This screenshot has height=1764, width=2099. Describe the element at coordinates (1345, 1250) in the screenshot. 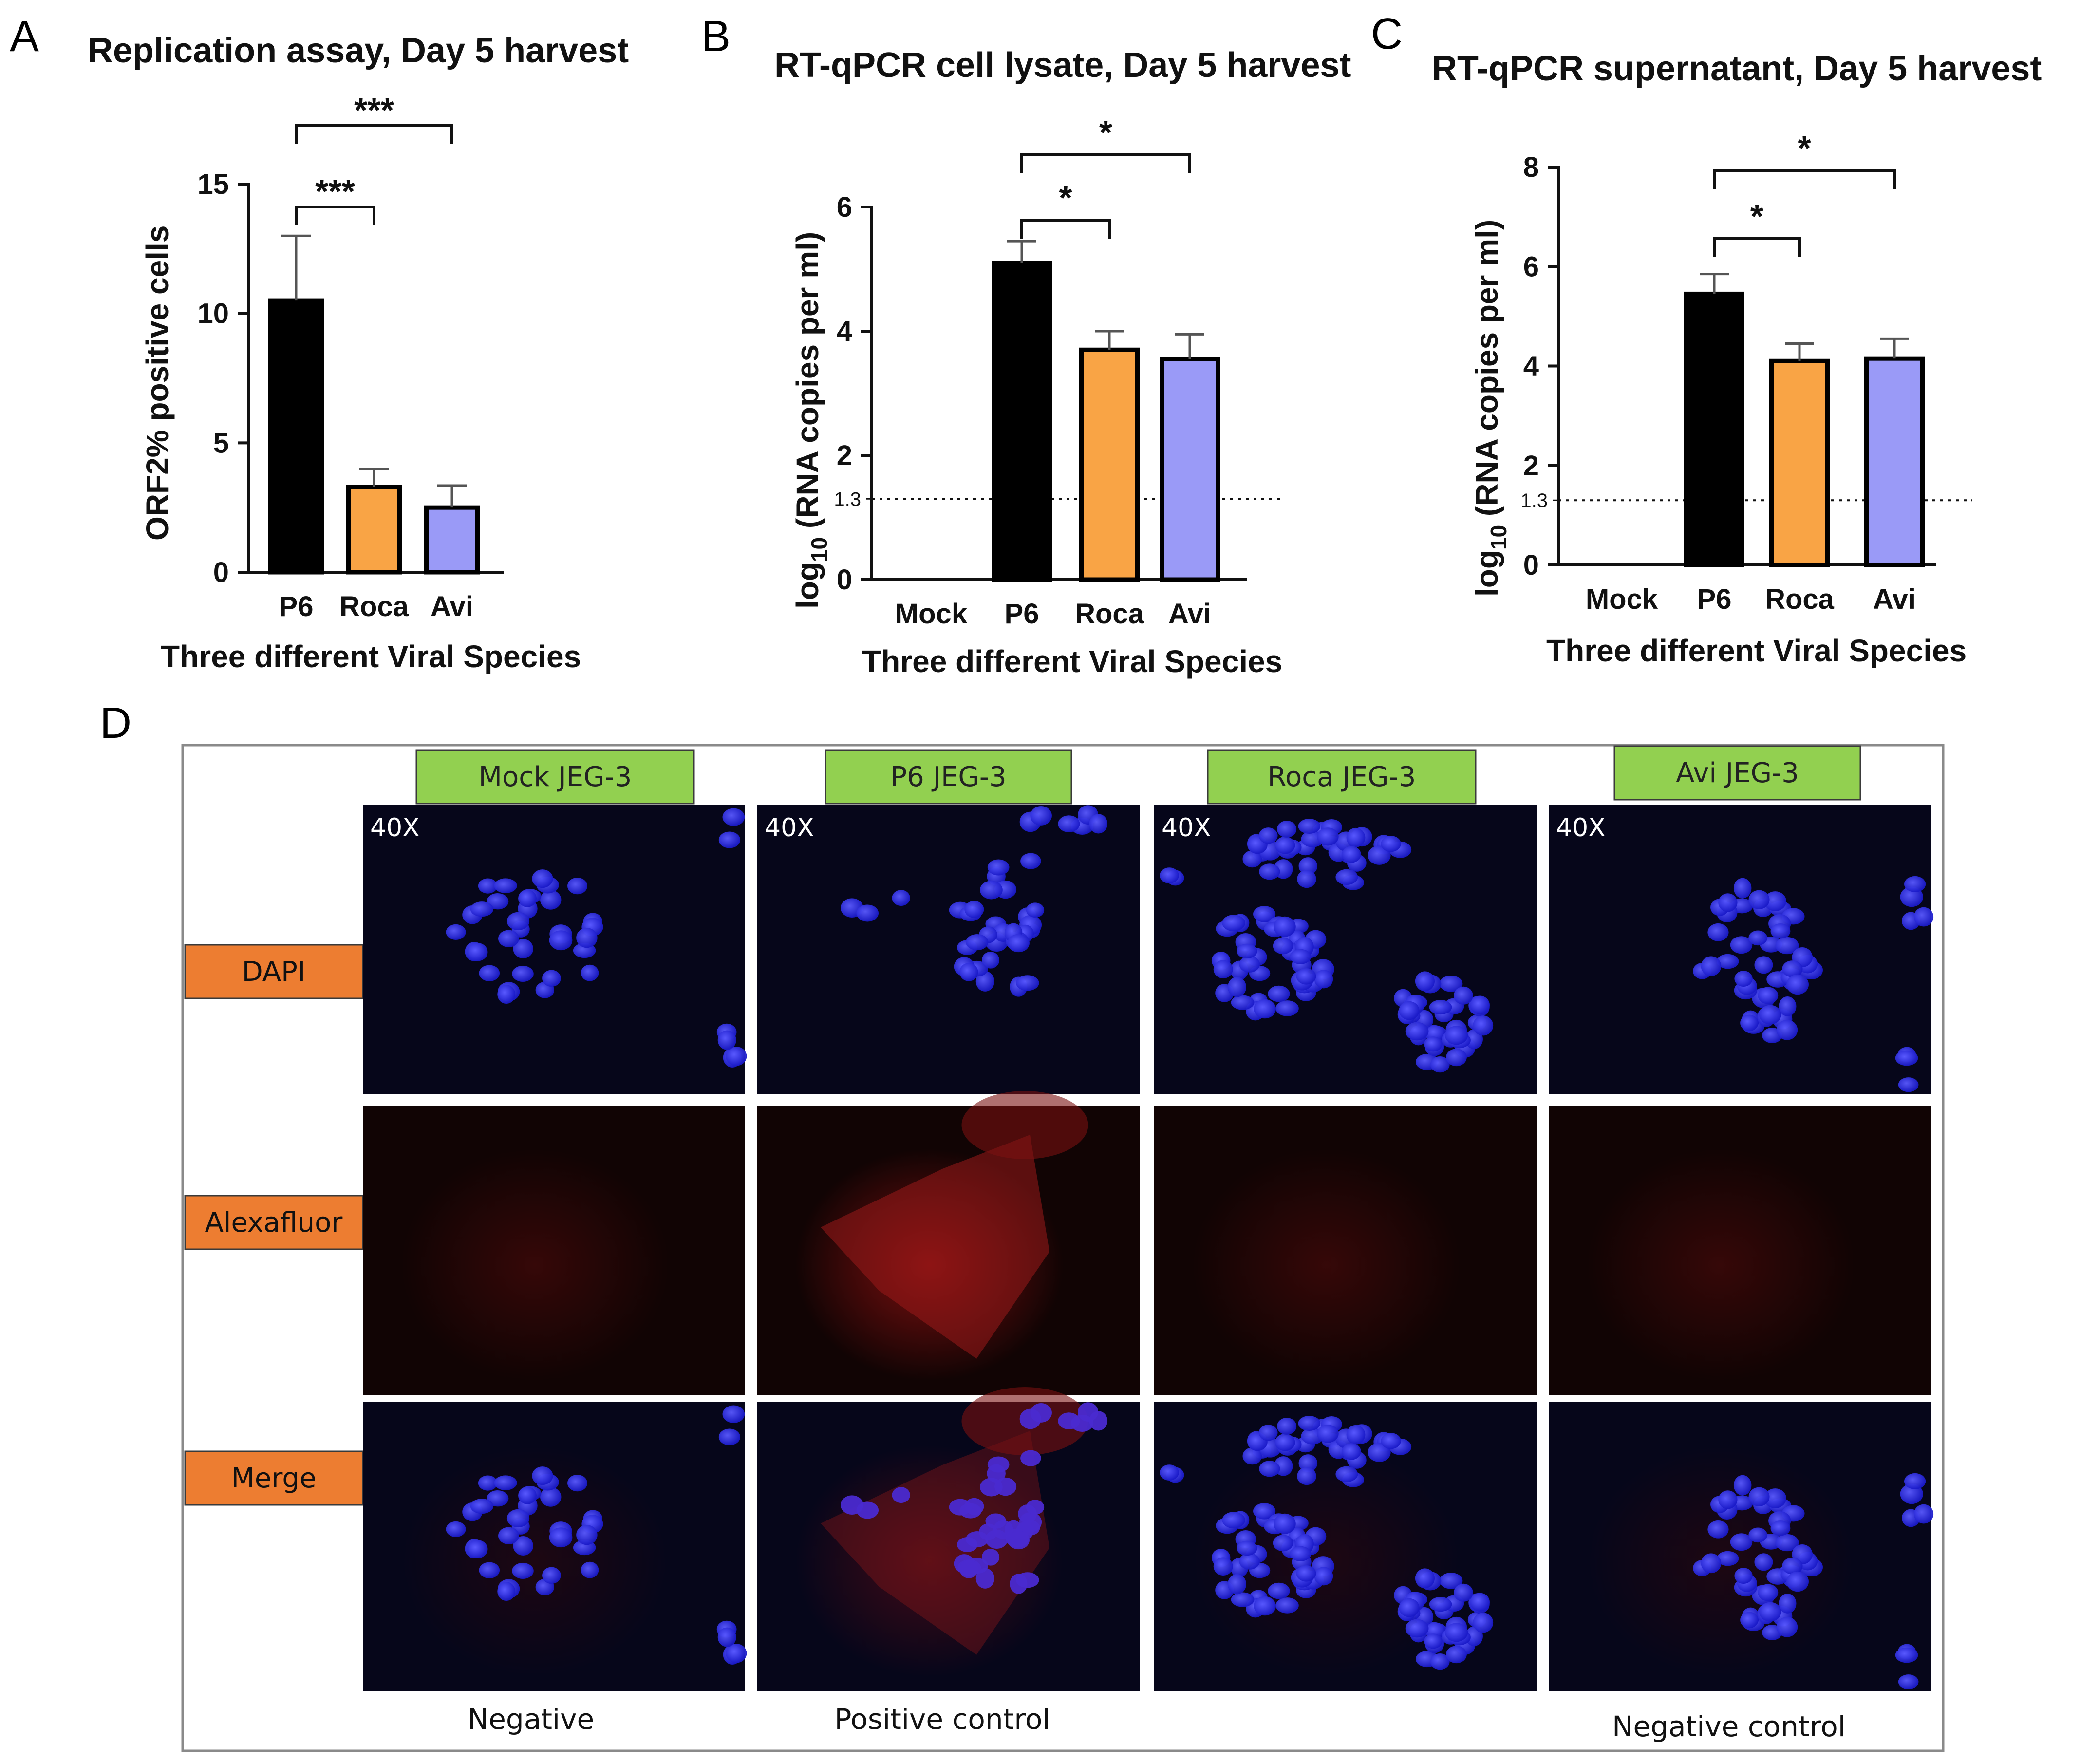

I see `micrograph-roca-alexafluor` at that location.